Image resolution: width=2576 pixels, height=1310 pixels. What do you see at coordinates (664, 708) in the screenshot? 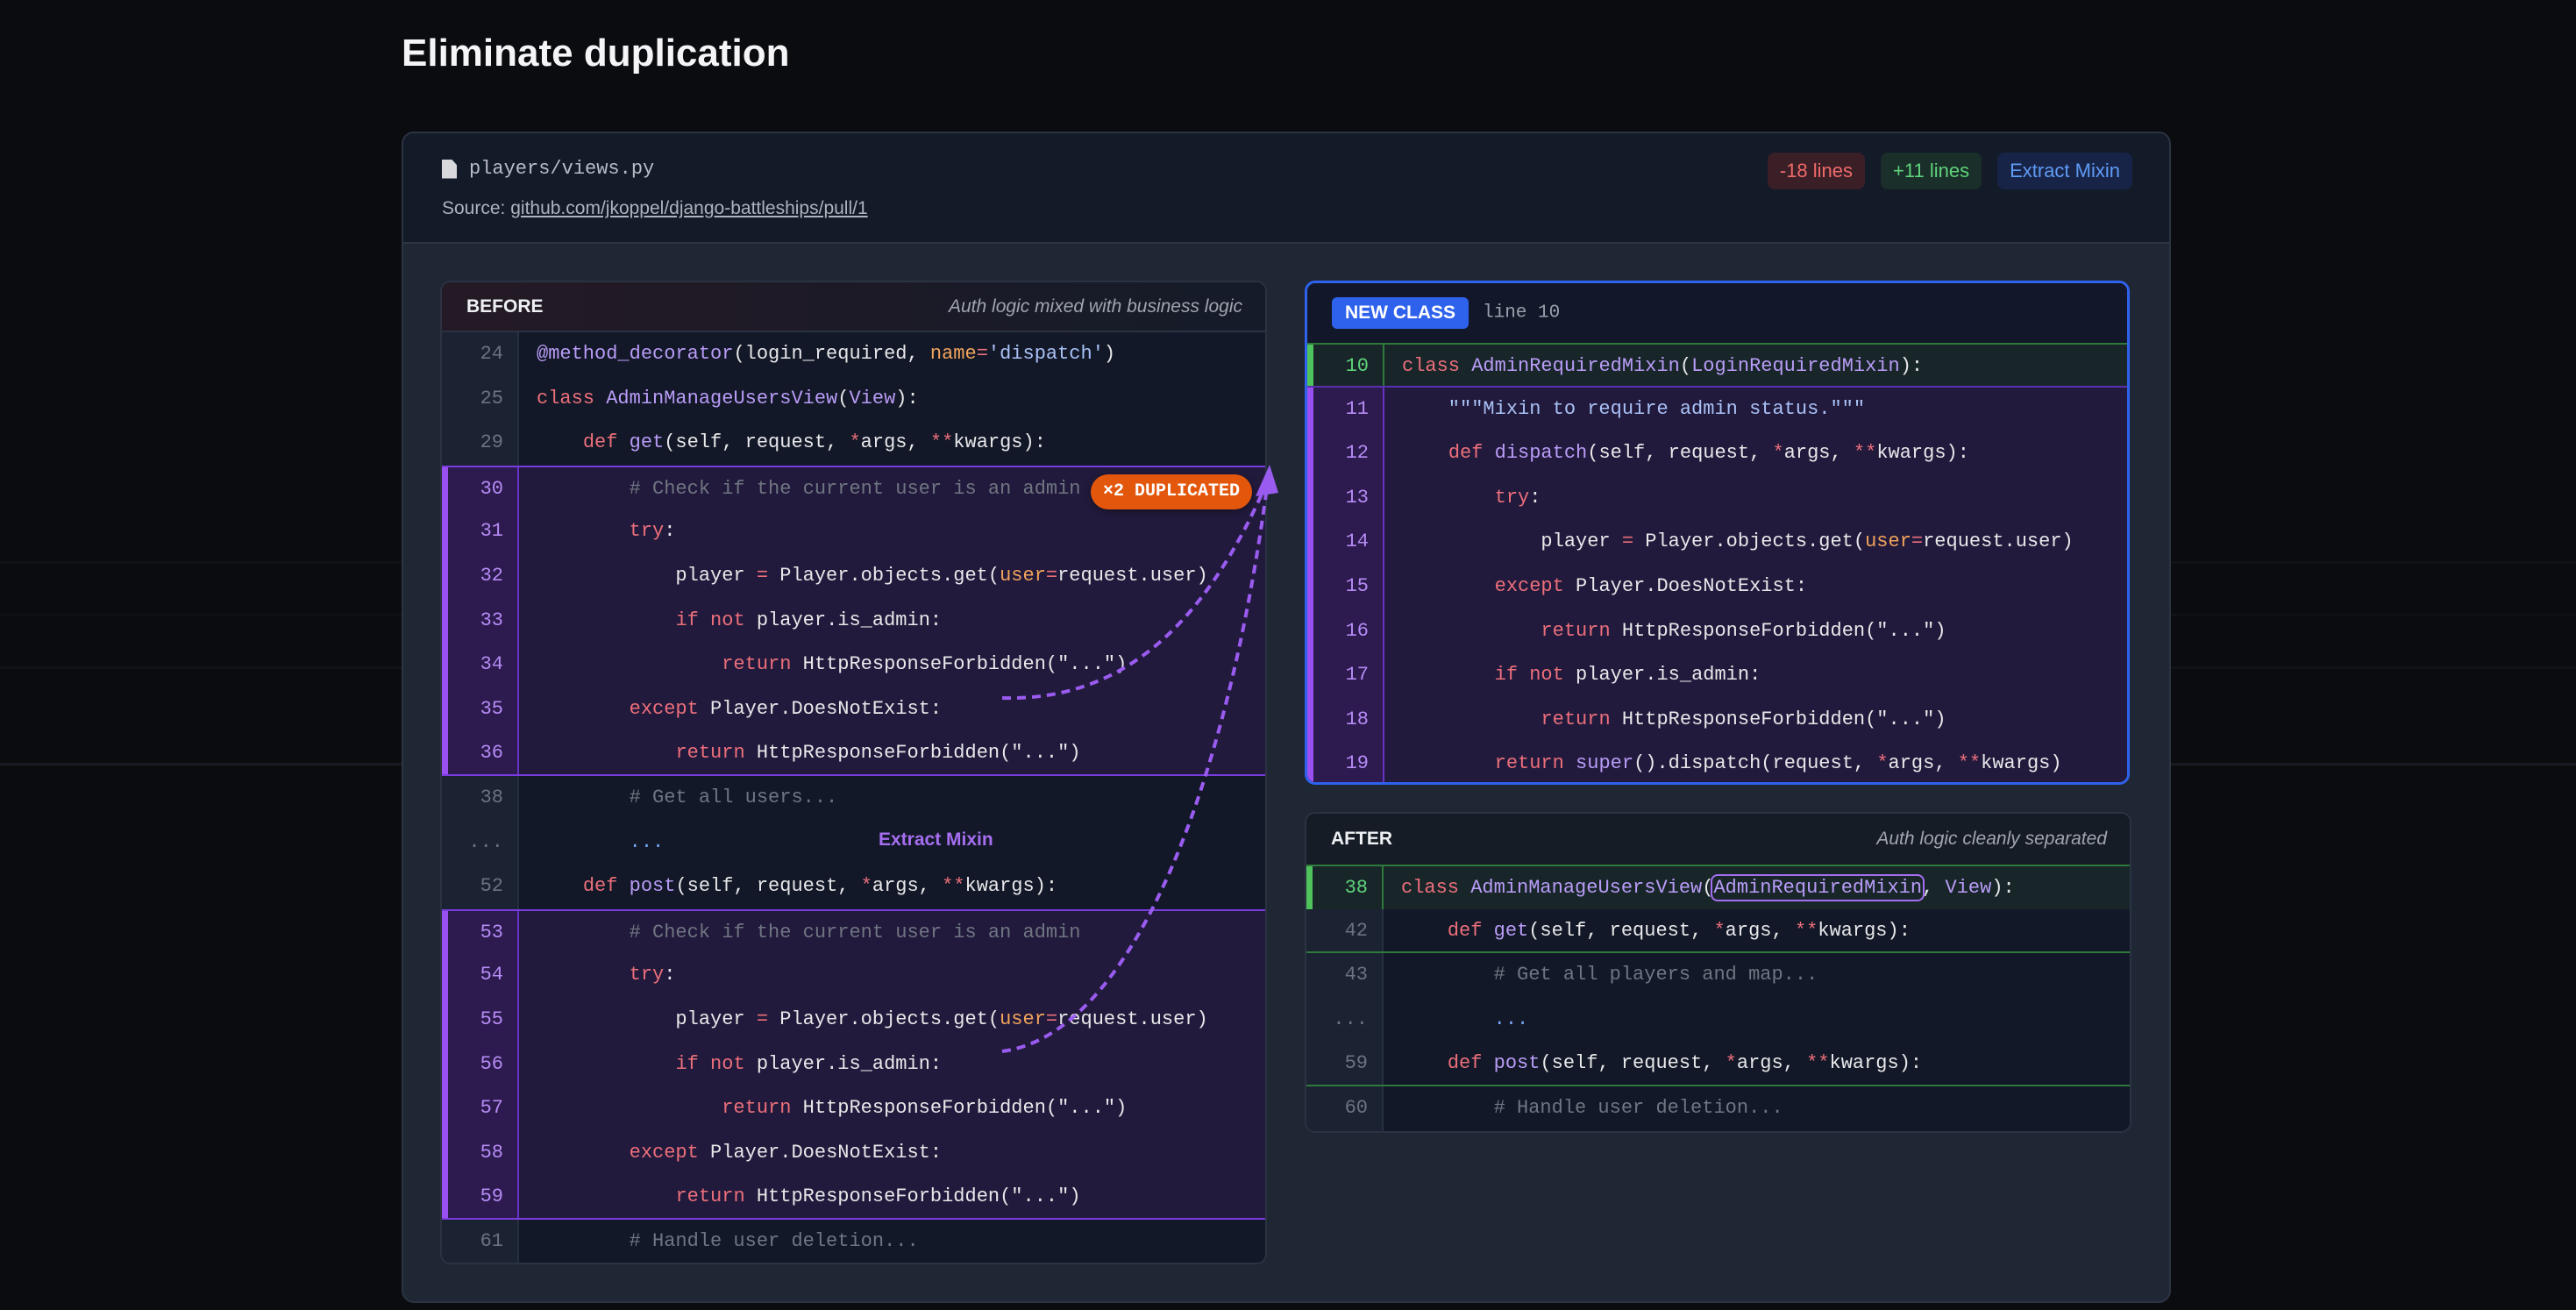
I see `code-token-kw: except` at bounding box center [664, 708].